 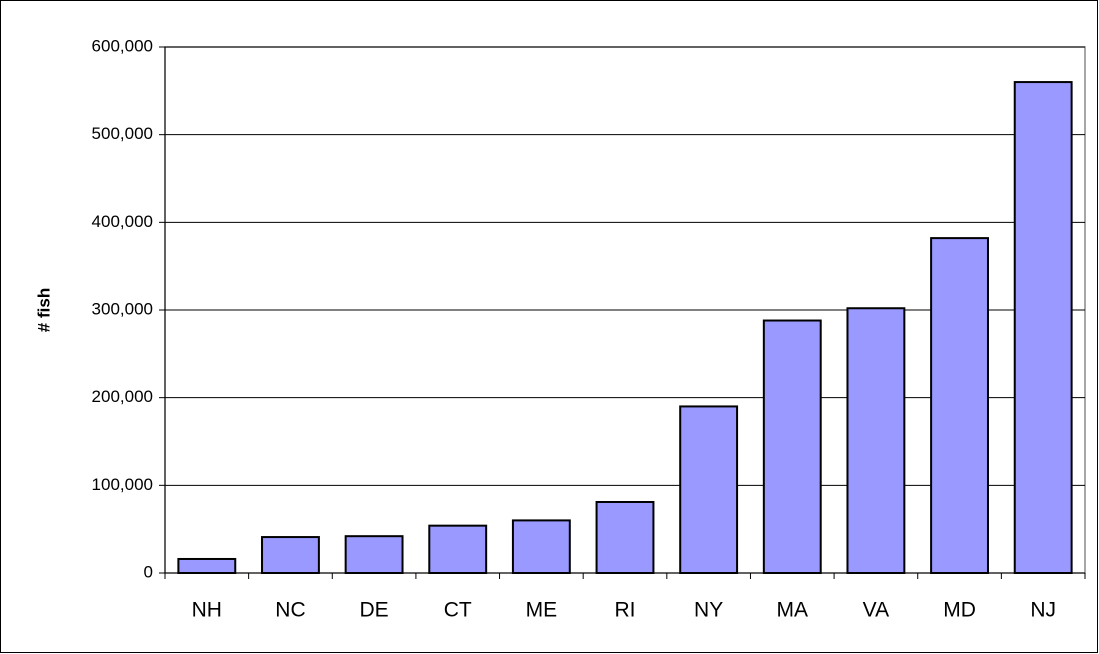 I want to click on y-axis-title: # fish, so click(x=43, y=310).